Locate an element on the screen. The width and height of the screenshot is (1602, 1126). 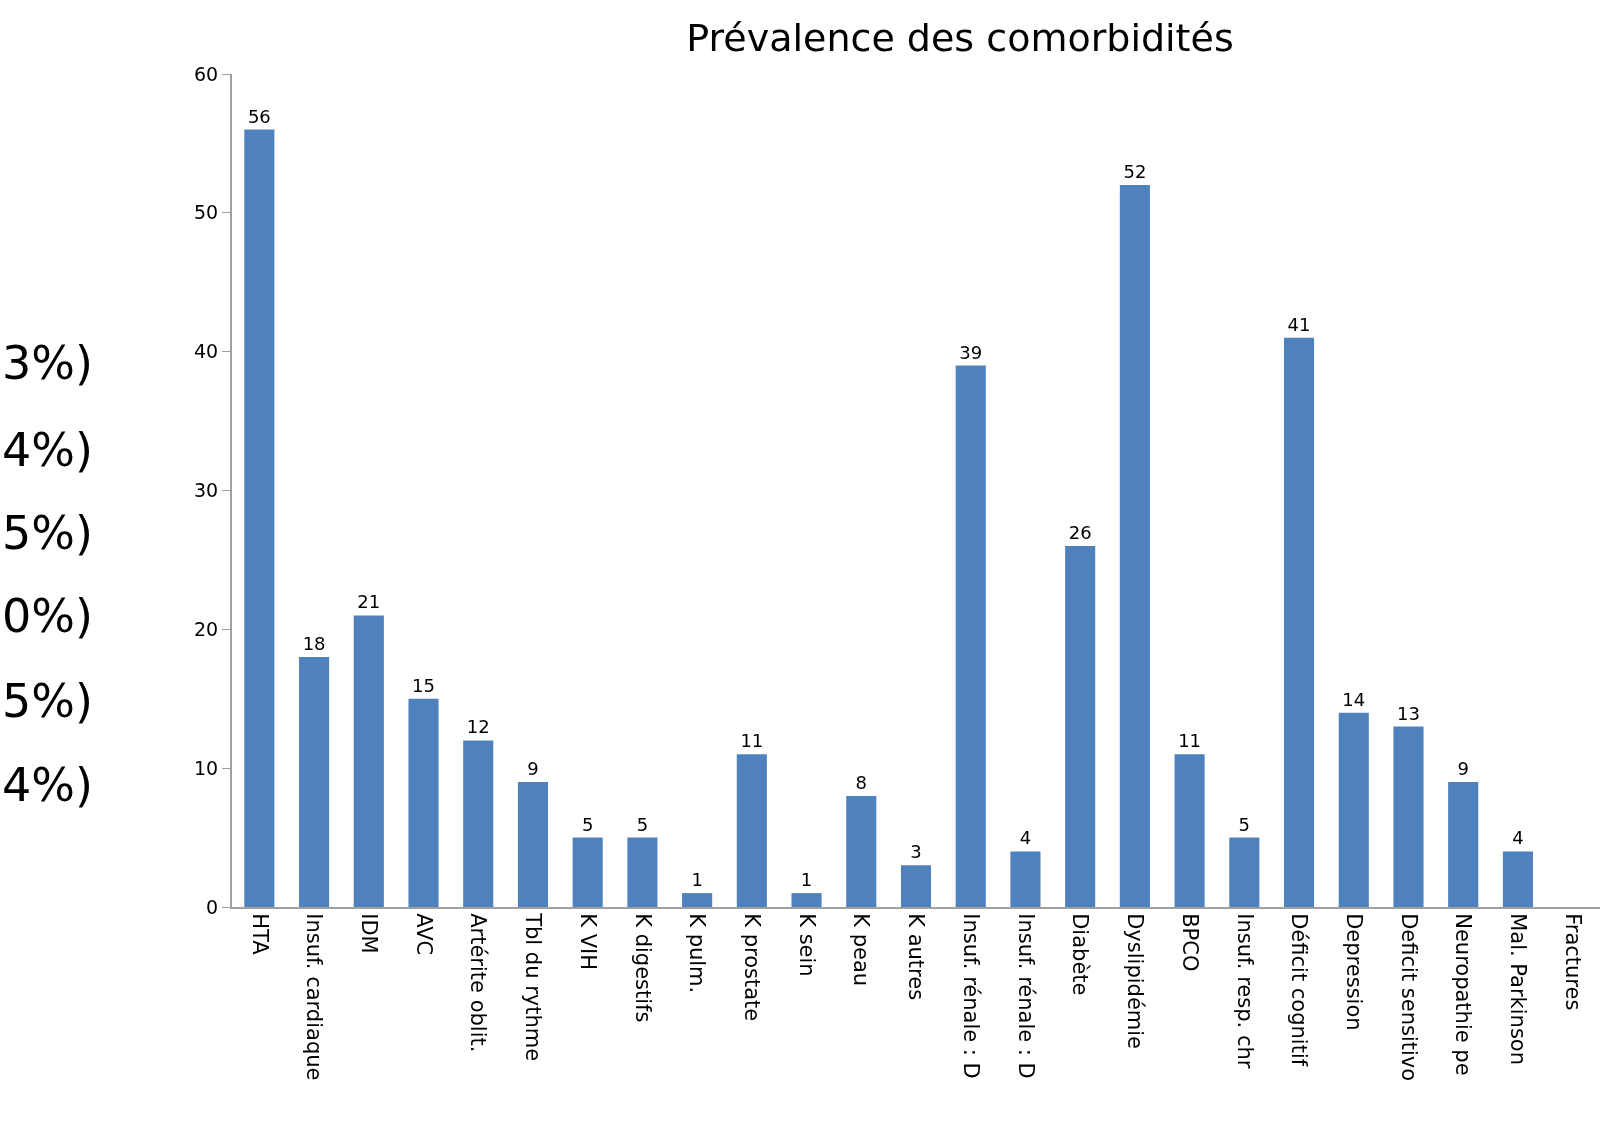
data-label: 14 is located at coordinates (1354, 699).